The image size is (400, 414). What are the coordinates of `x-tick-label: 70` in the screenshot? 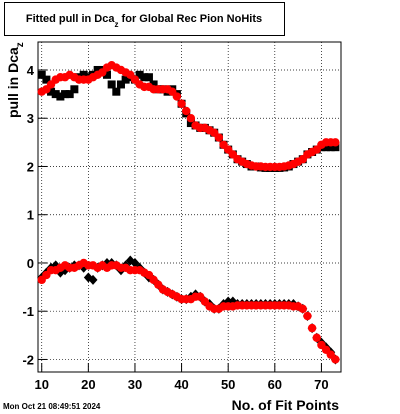 It's located at (321, 384).